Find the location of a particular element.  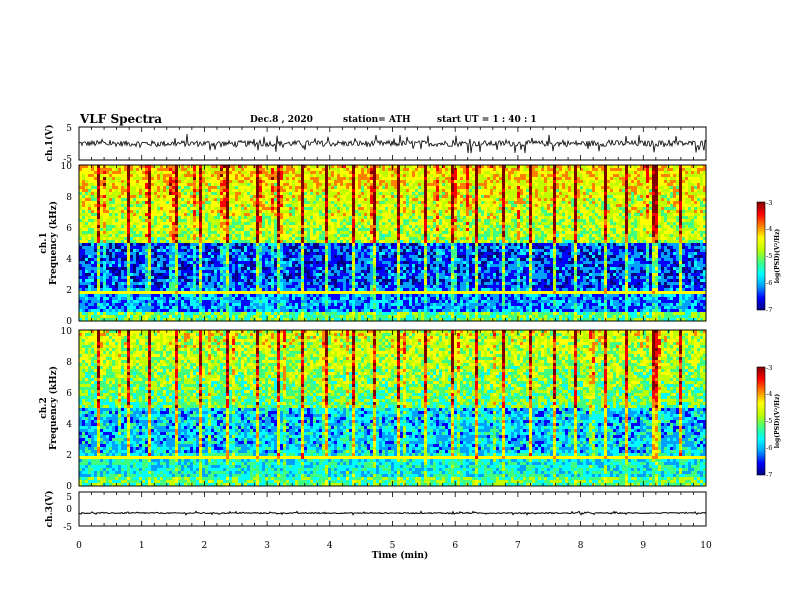

time-tick-10: 10 is located at coordinates (706, 546).